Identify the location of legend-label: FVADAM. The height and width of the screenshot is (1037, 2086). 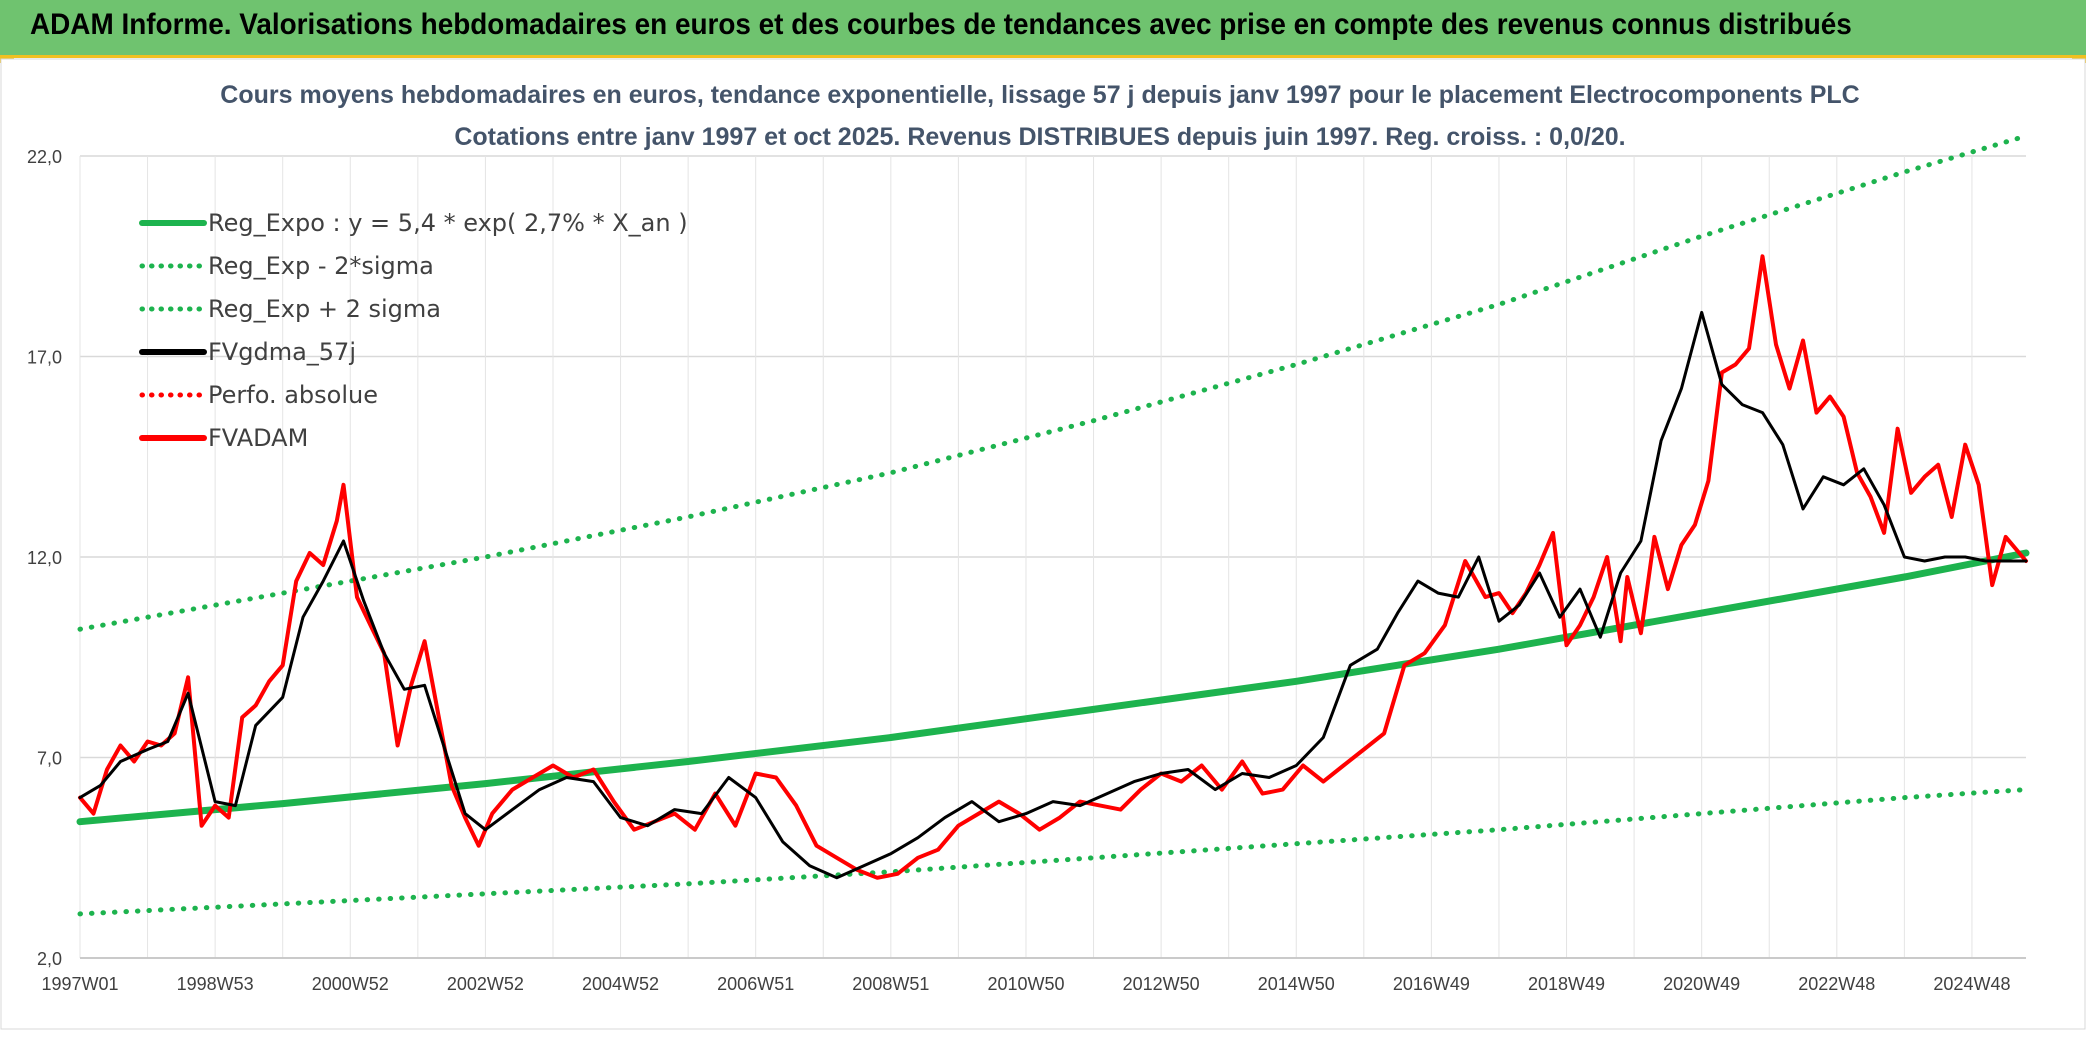
(258, 438).